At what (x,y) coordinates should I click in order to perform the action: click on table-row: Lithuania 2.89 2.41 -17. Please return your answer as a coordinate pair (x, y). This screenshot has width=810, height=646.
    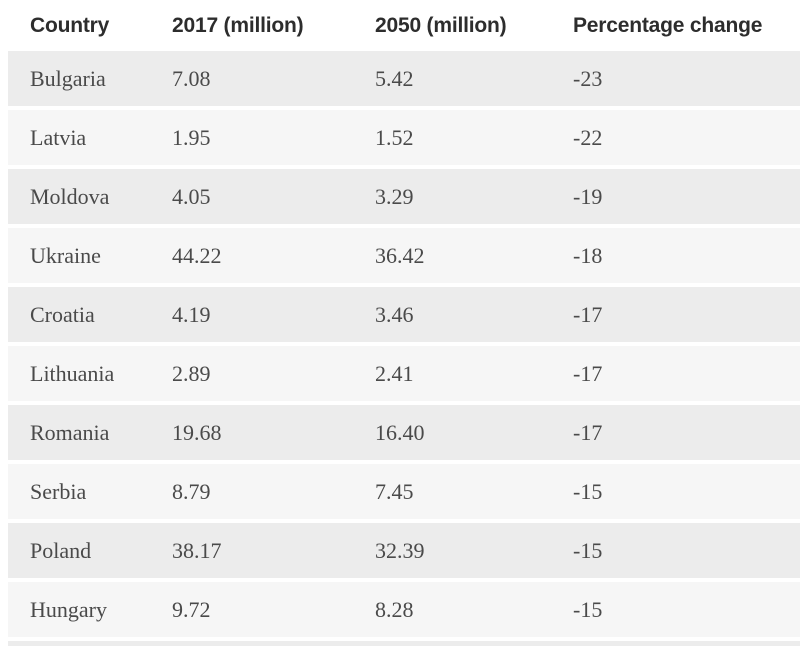
    Looking at the image, I should click on (404, 373).